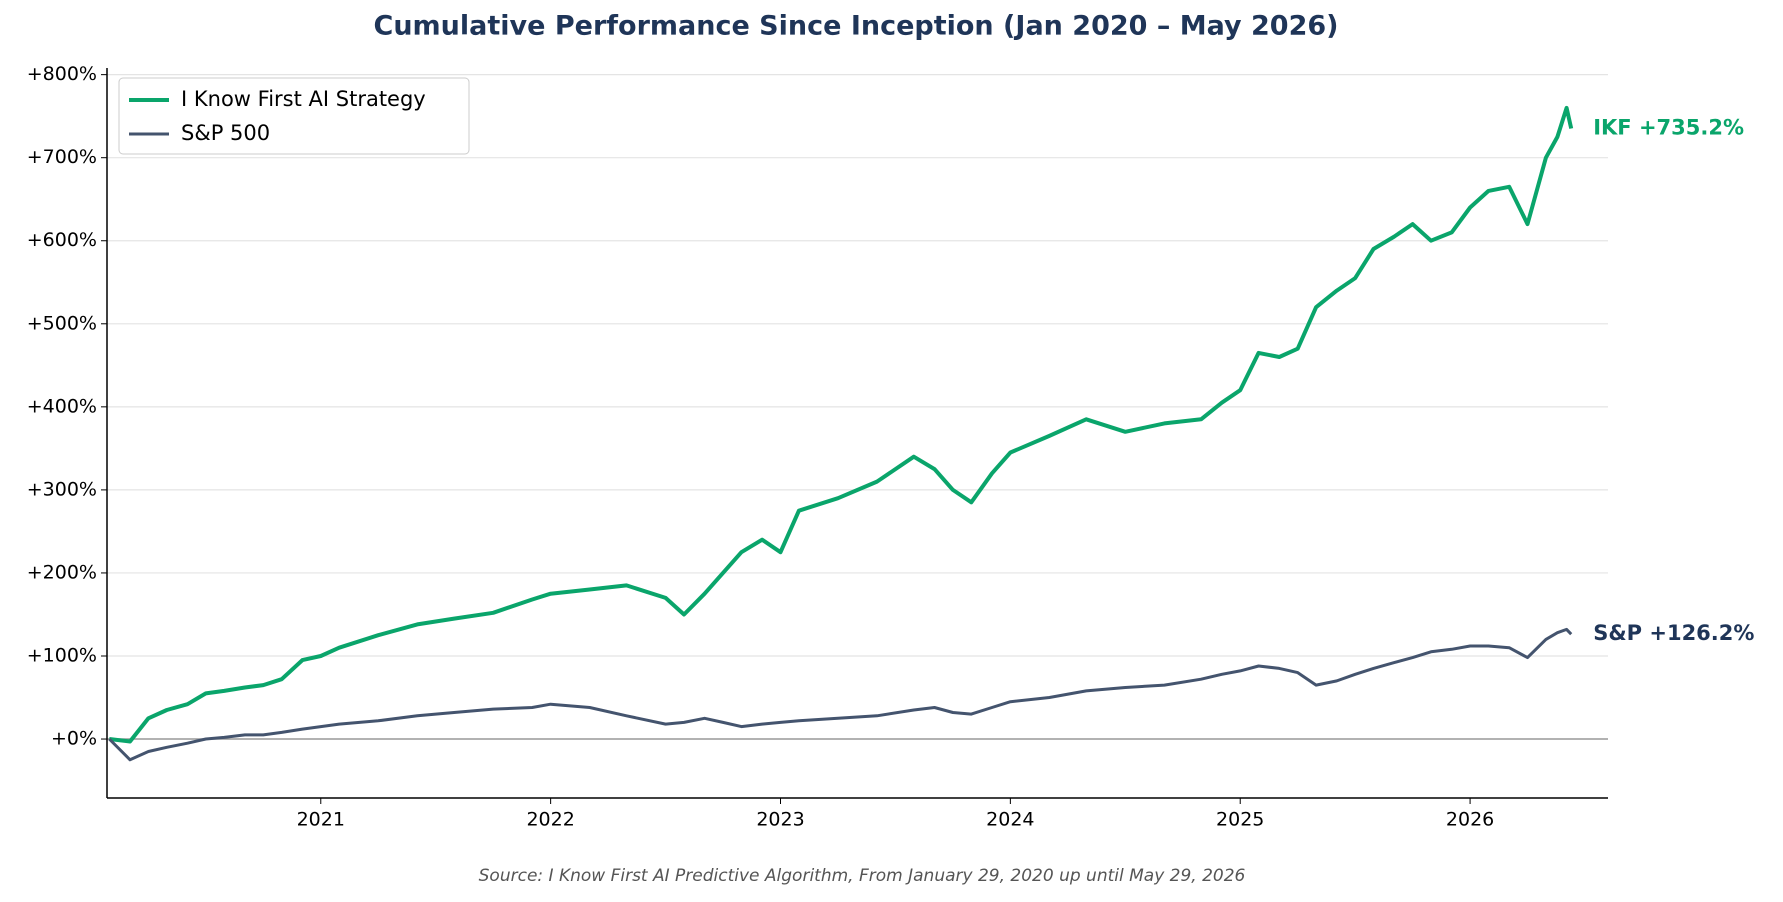 This screenshot has width=1783, height=902. I want to click on y-tick-label: +500%, so click(62, 323).